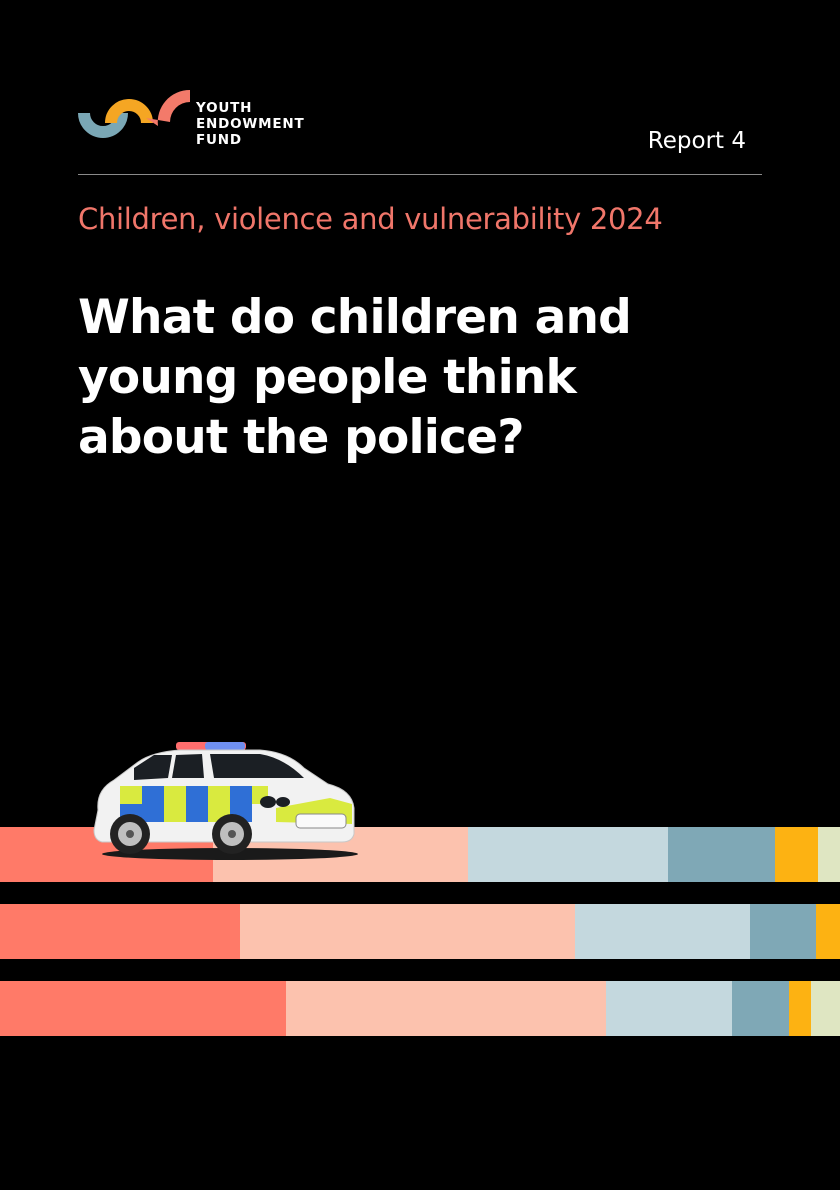  What do you see at coordinates (219, 140) in the screenshot?
I see `logo-line-fund: FUND` at bounding box center [219, 140].